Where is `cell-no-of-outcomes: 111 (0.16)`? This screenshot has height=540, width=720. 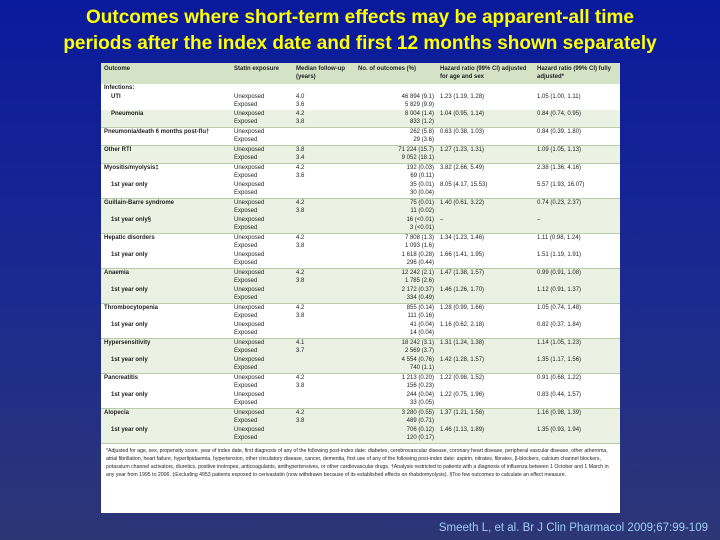
cell-no-of-outcomes: 111 (0.16) is located at coordinates (420, 316).